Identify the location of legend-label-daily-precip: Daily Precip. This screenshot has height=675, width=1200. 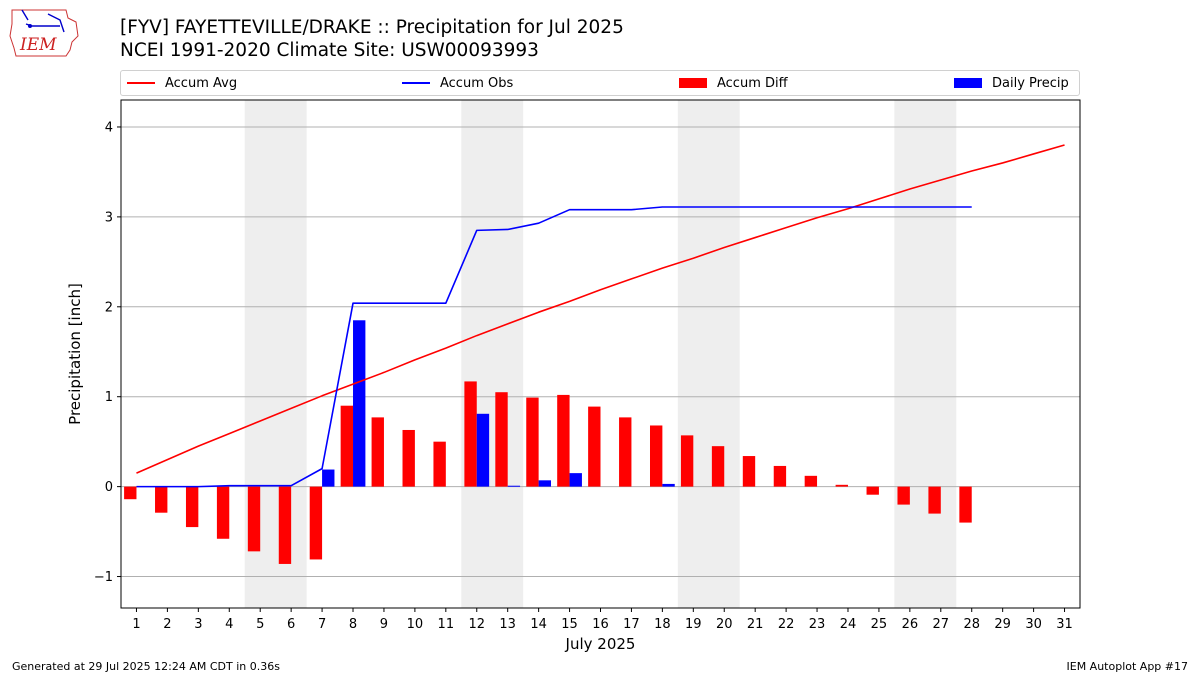
(1030, 83).